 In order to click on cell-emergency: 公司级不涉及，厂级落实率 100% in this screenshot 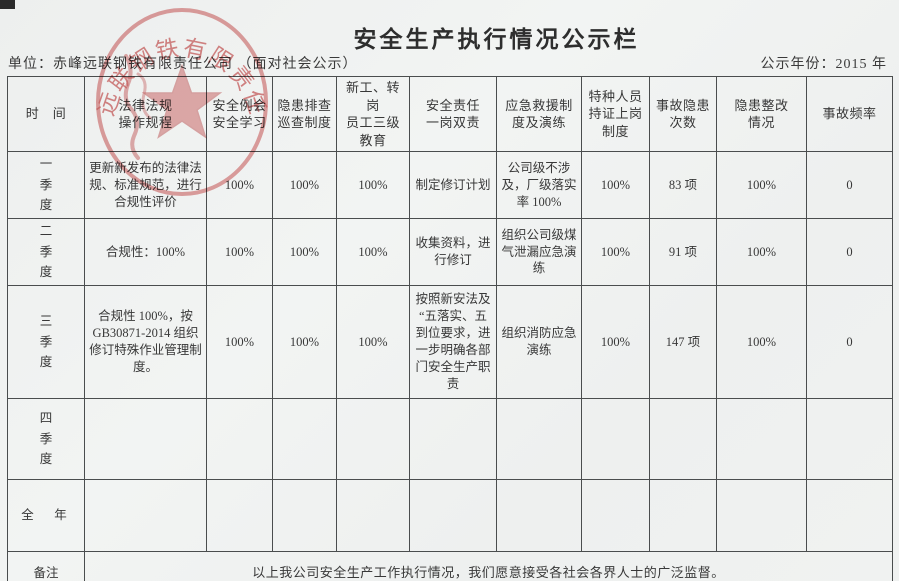, I will do `click(539, 185)`.